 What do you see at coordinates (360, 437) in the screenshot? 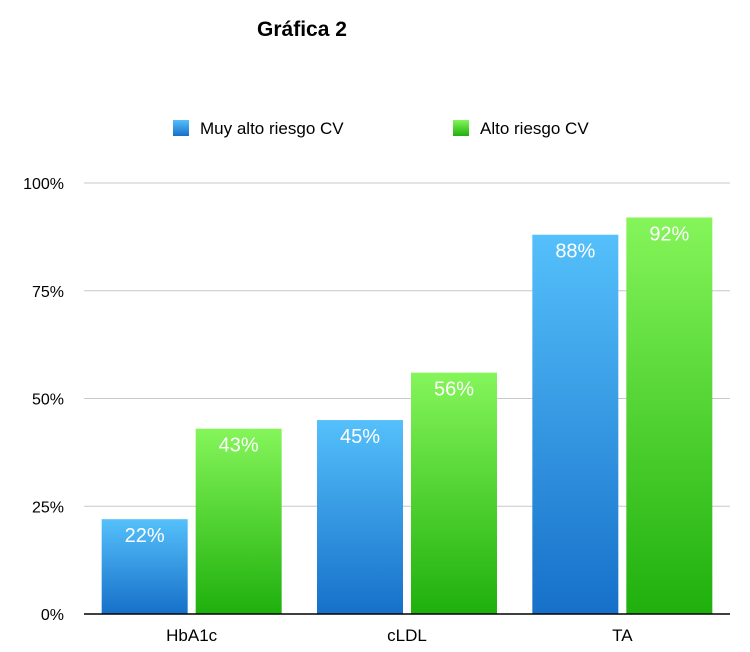
I see `value-label-muy-alto-riesgo-cv-cldl: 45%` at bounding box center [360, 437].